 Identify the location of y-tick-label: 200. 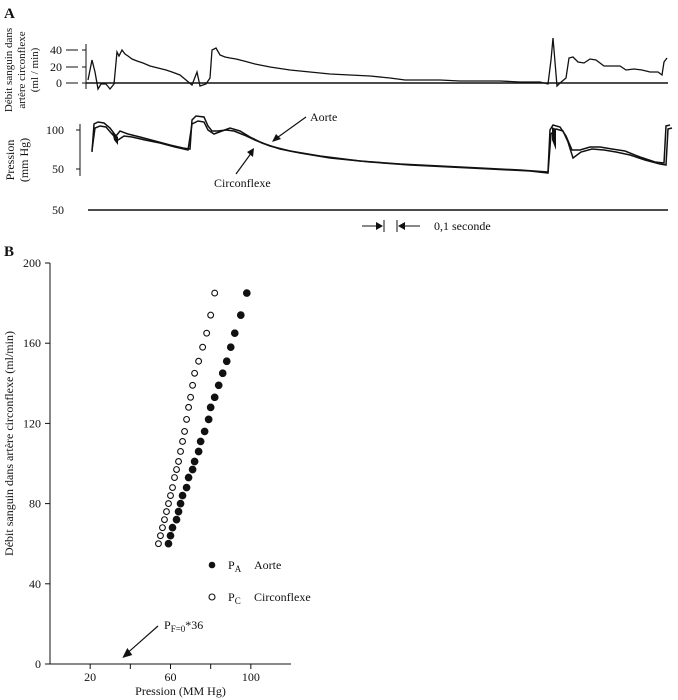
(32, 263).